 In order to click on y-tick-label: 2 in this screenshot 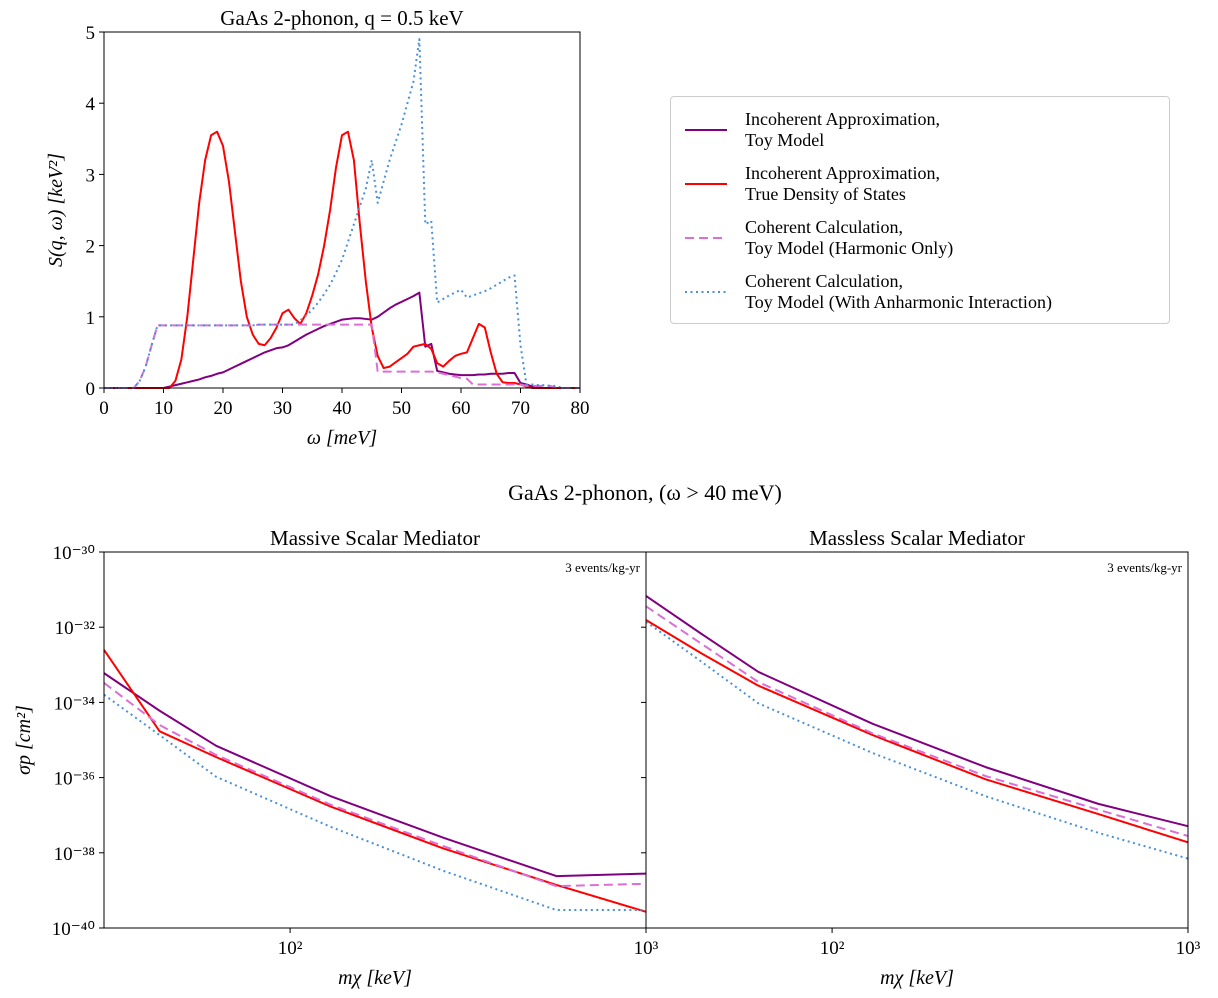, I will do `click(91, 247)`.